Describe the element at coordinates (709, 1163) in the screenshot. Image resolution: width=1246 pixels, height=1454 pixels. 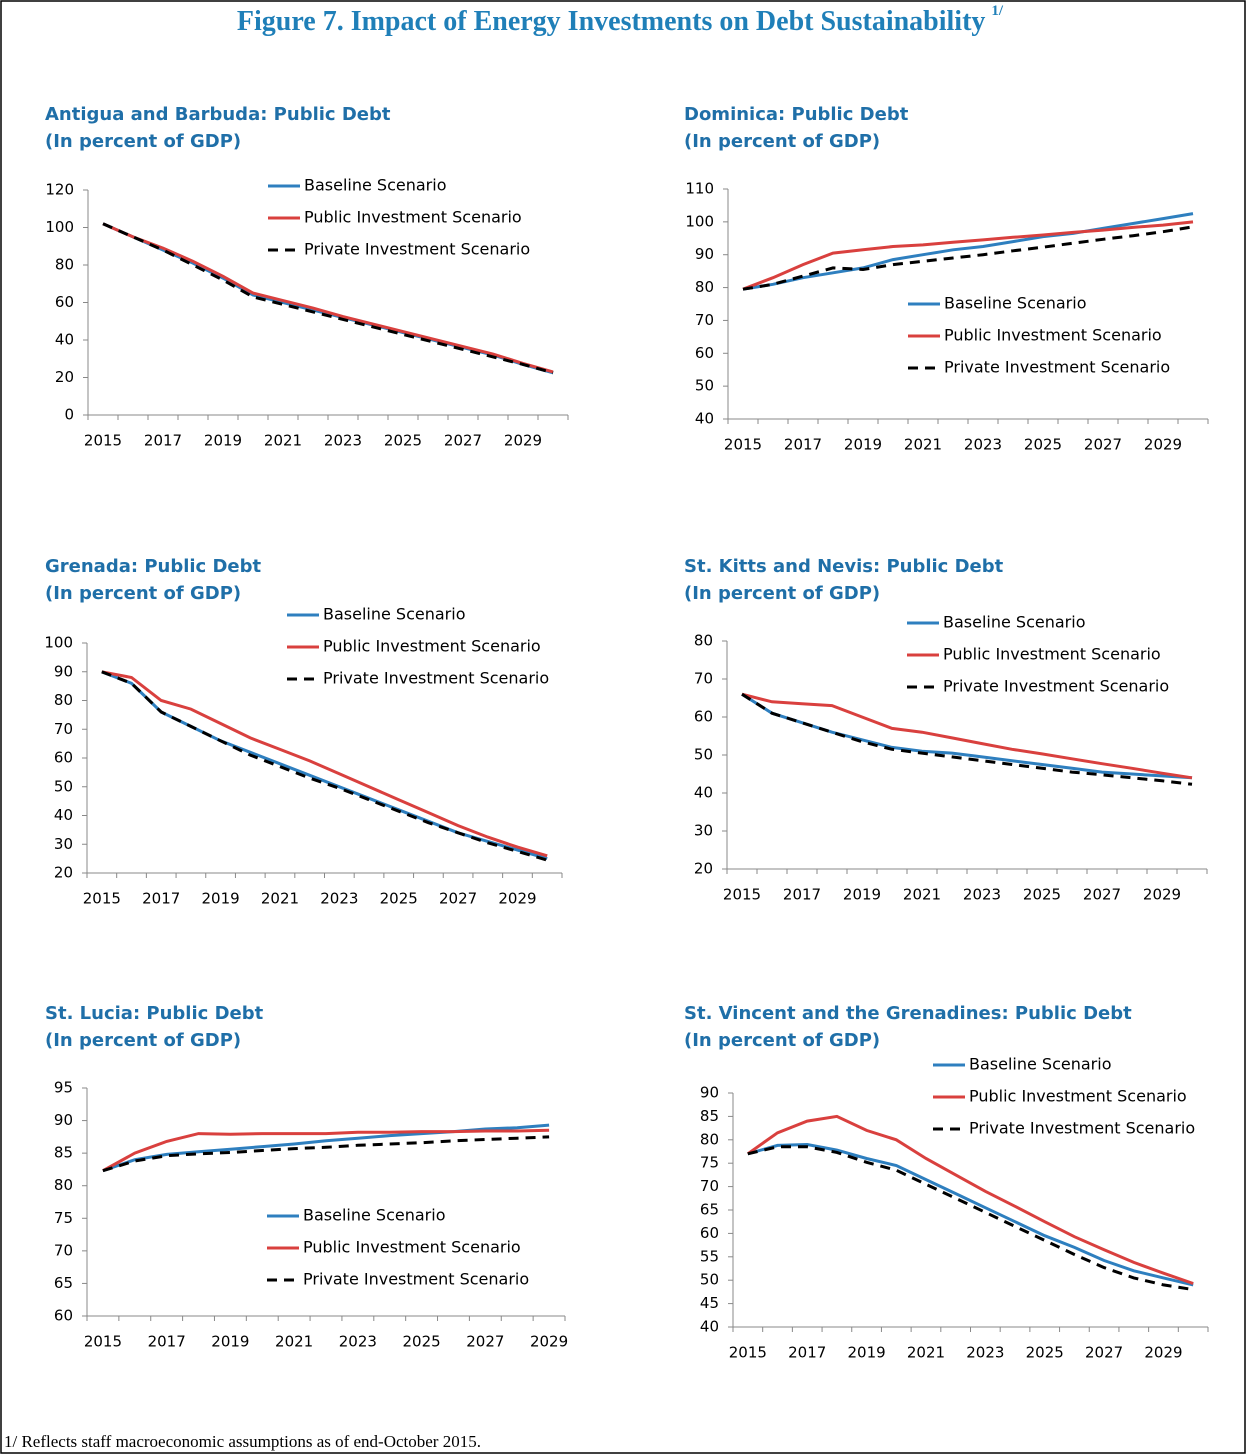
I see `y-tick-label: 75` at that location.